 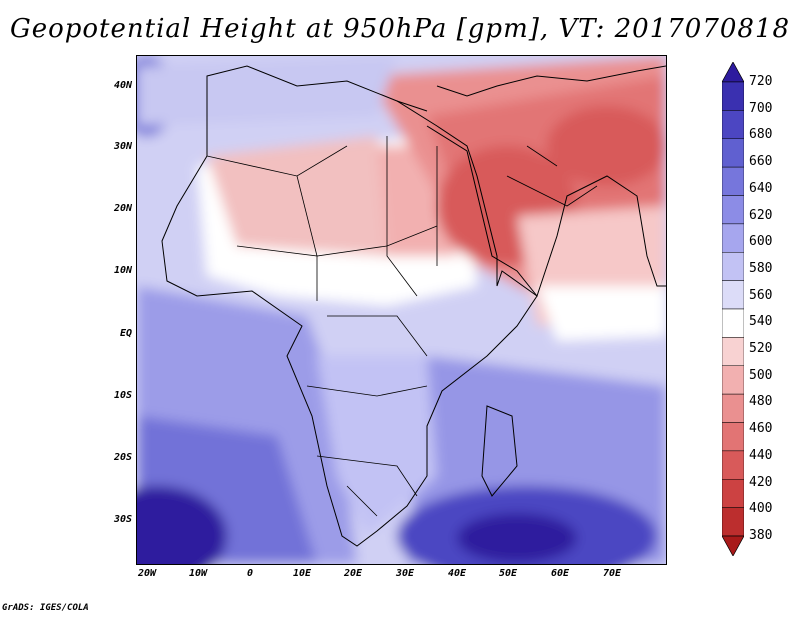 I want to click on lat-label: 30N, so click(x=122, y=146).